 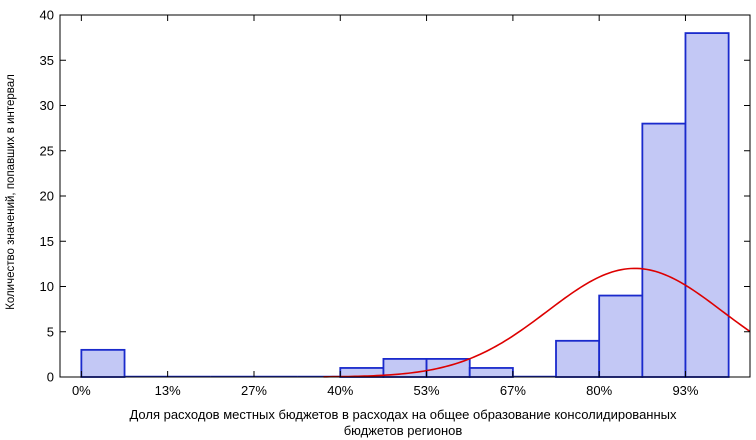 I want to click on y-tick-label: 25, so click(x=47, y=150).